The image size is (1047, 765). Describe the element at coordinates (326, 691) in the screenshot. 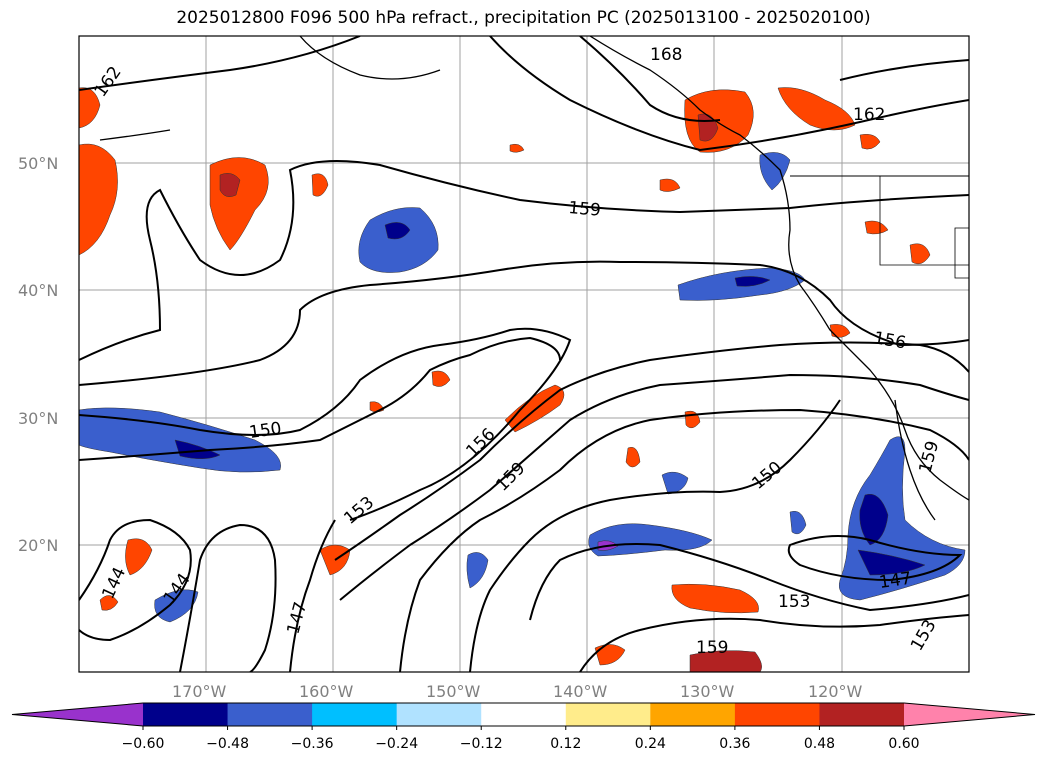

I see `lon-label-160w: 160°W` at that location.